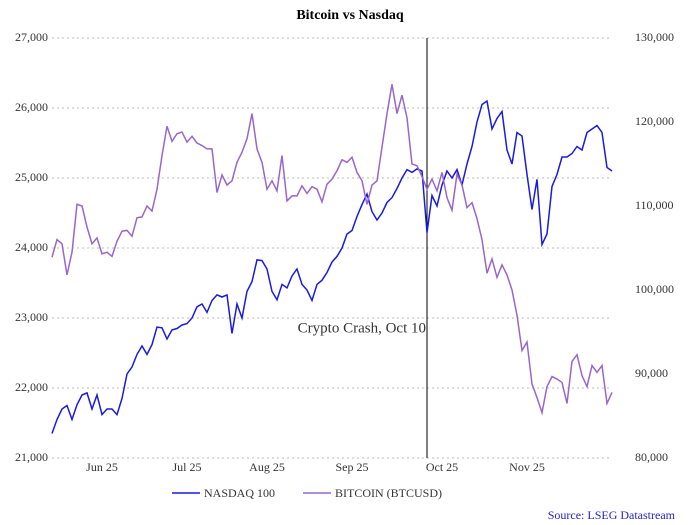  What do you see at coordinates (31, 247) in the screenshot?
I see `y-tick-label: 24,000` at bounding box center [31, 247].